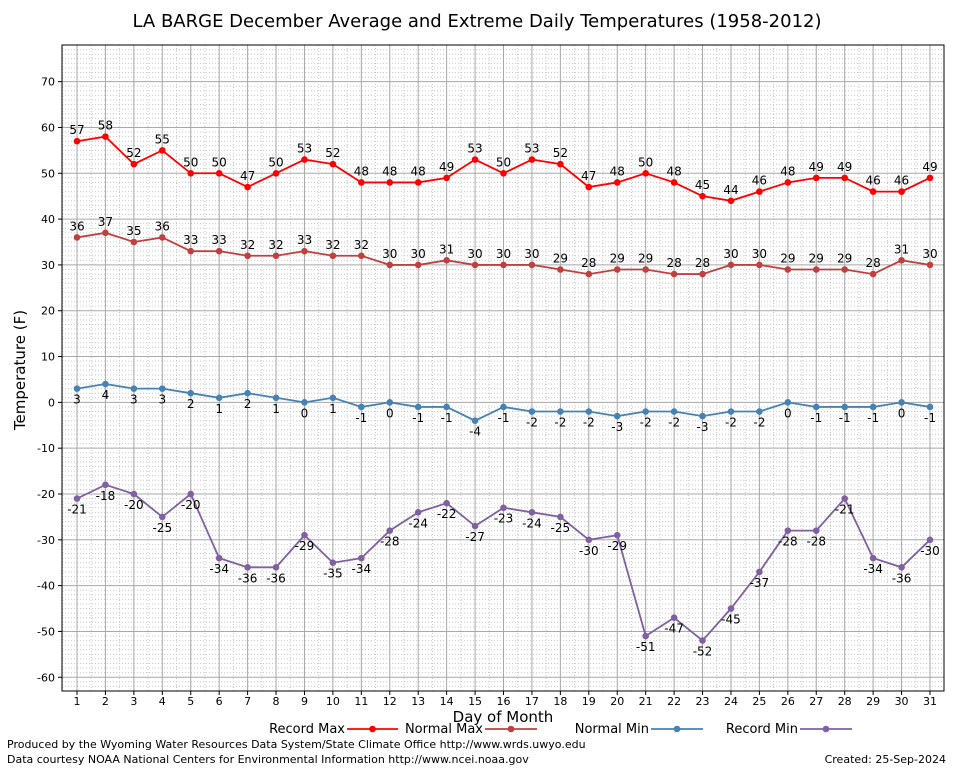  What do you see at coordinates (133, 153) in the screenshot?
I see `record-max-data-label: 52` at bounding box center [133, 153].